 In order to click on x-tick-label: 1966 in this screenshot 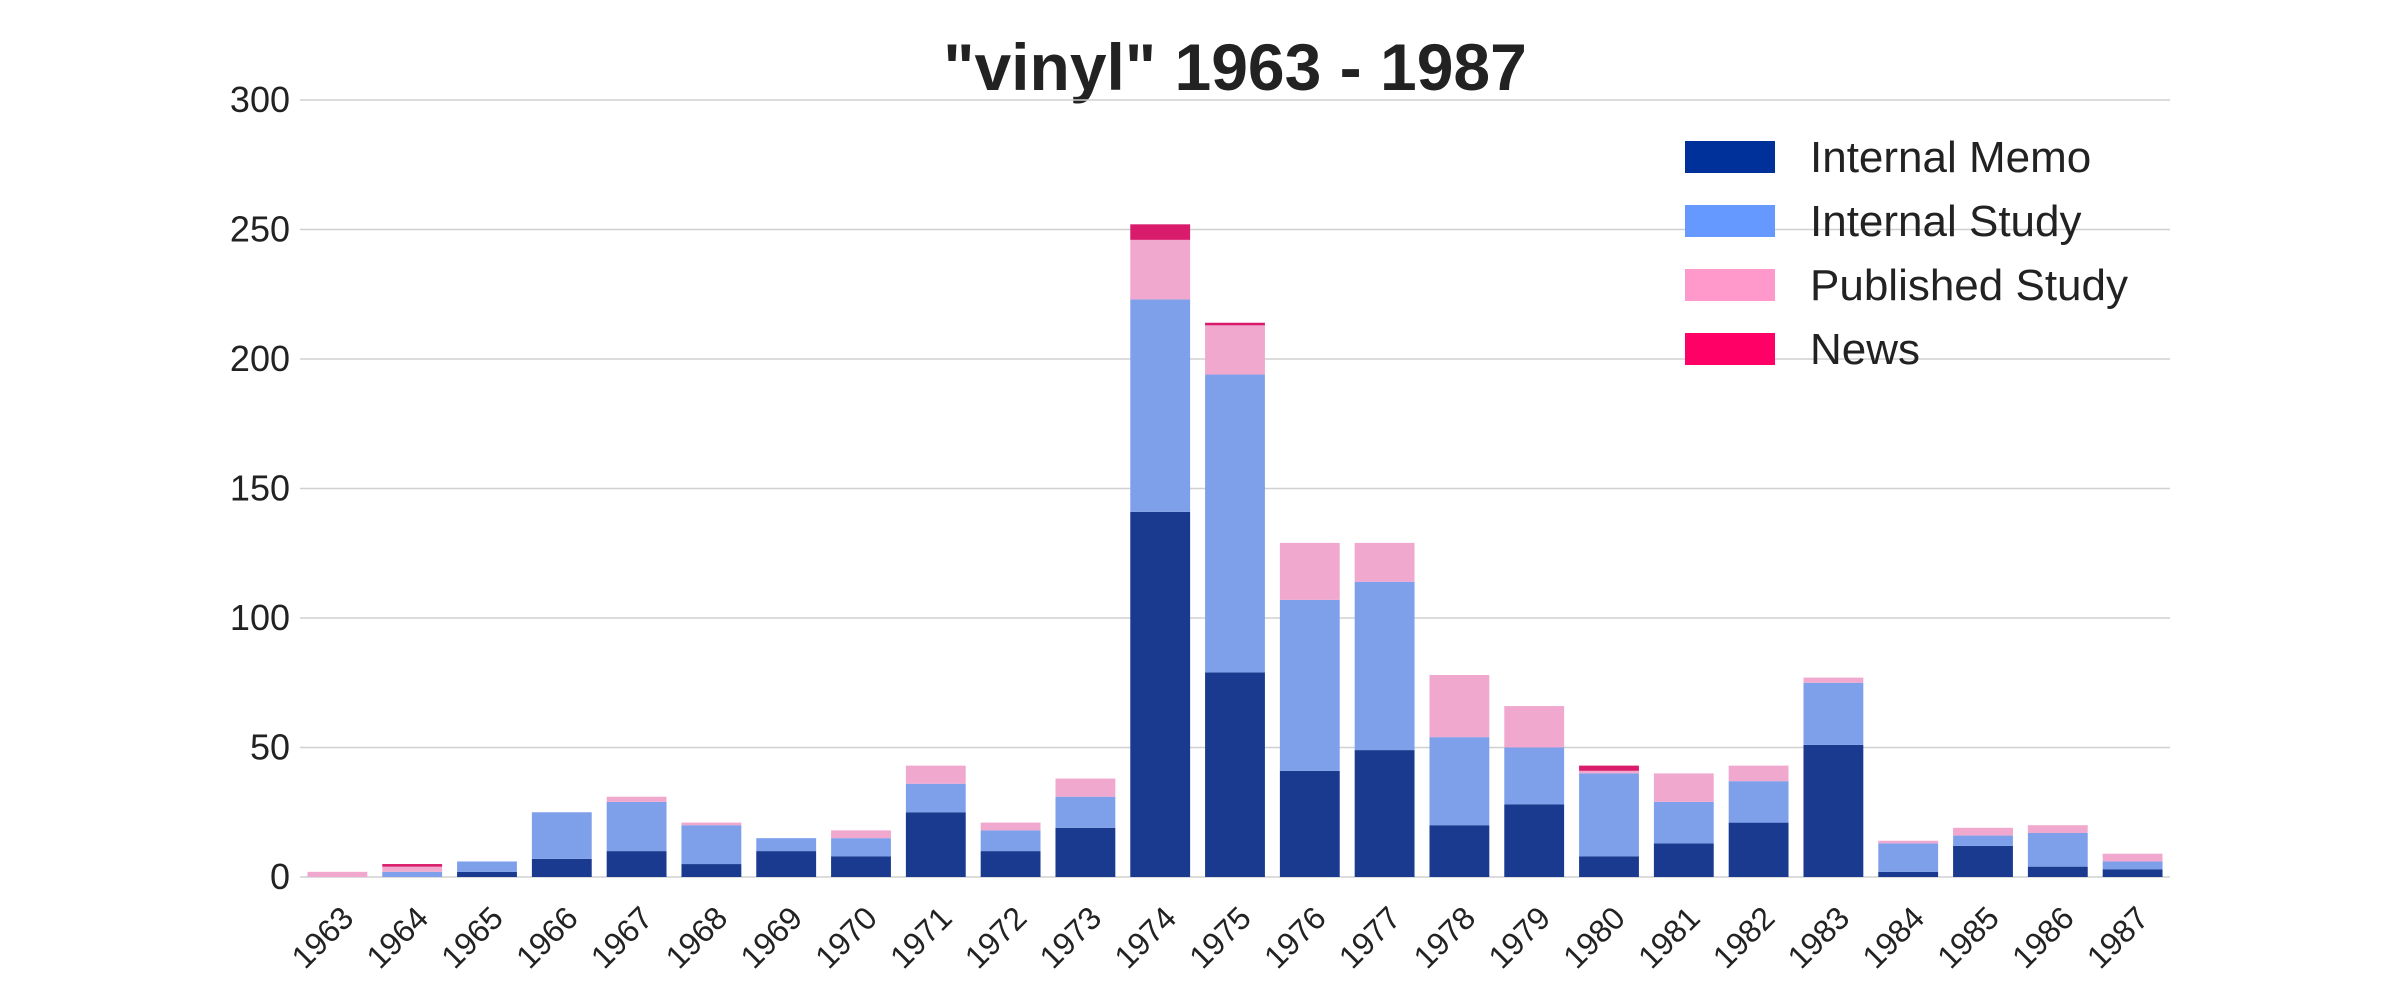, I will do `click(547, 937)`.